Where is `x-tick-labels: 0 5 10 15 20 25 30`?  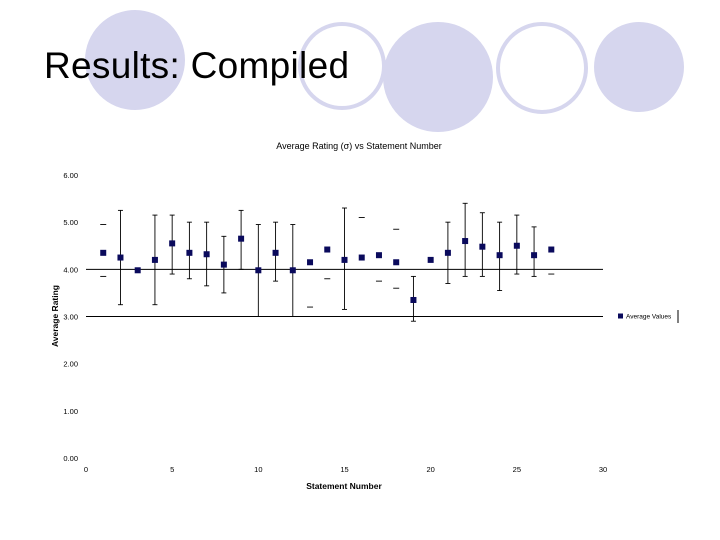
x-tick-labels: 0 5 10 15 20 25 30 is located at coordinates (345, 469).